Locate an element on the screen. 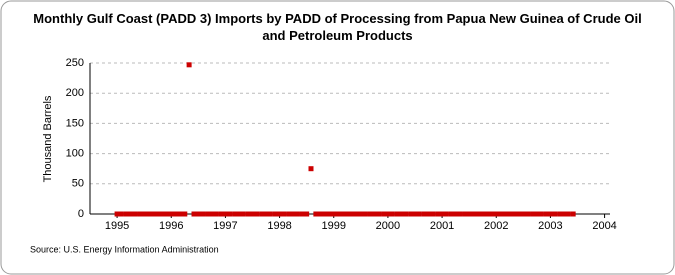 The image size is (675, 275). x-tick-label: 2001 is located at coordinates (442, 226).